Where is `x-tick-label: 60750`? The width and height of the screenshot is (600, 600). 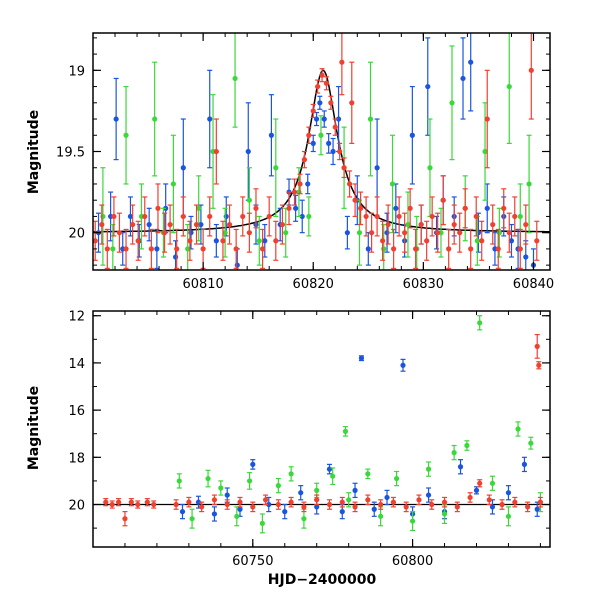 x-tick-label: 60750 is located at coordinates (252, 561).